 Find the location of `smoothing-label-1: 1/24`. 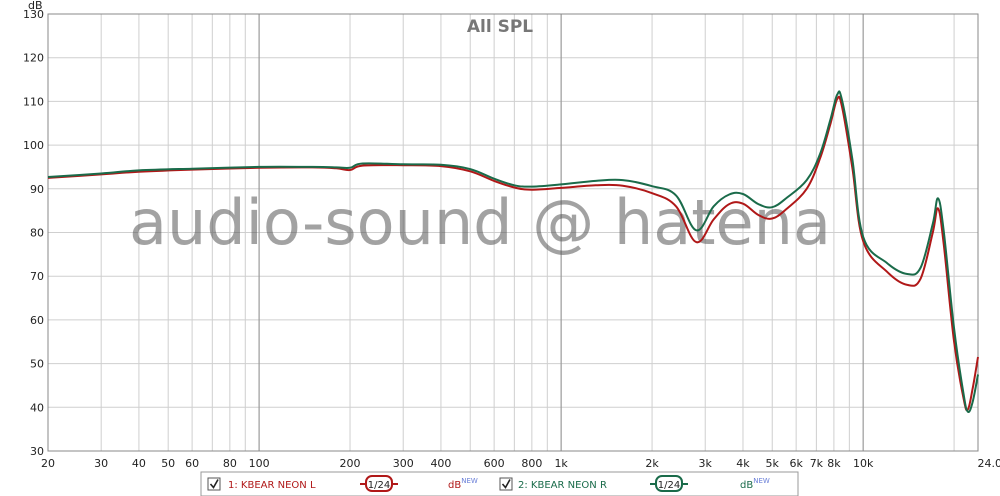

smoothing-label-1: 1/24 is located at coordinates (379, 485).